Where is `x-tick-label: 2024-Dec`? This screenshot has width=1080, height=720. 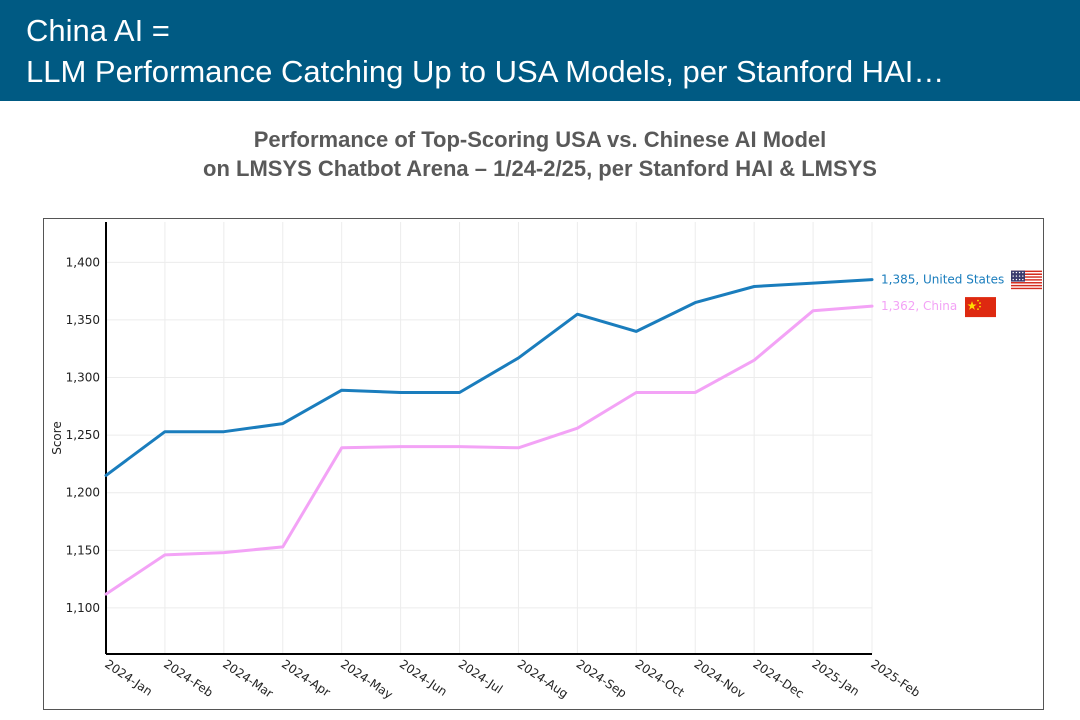
x-tick-label: 2024-Dec is located at coordinates (778, 679).